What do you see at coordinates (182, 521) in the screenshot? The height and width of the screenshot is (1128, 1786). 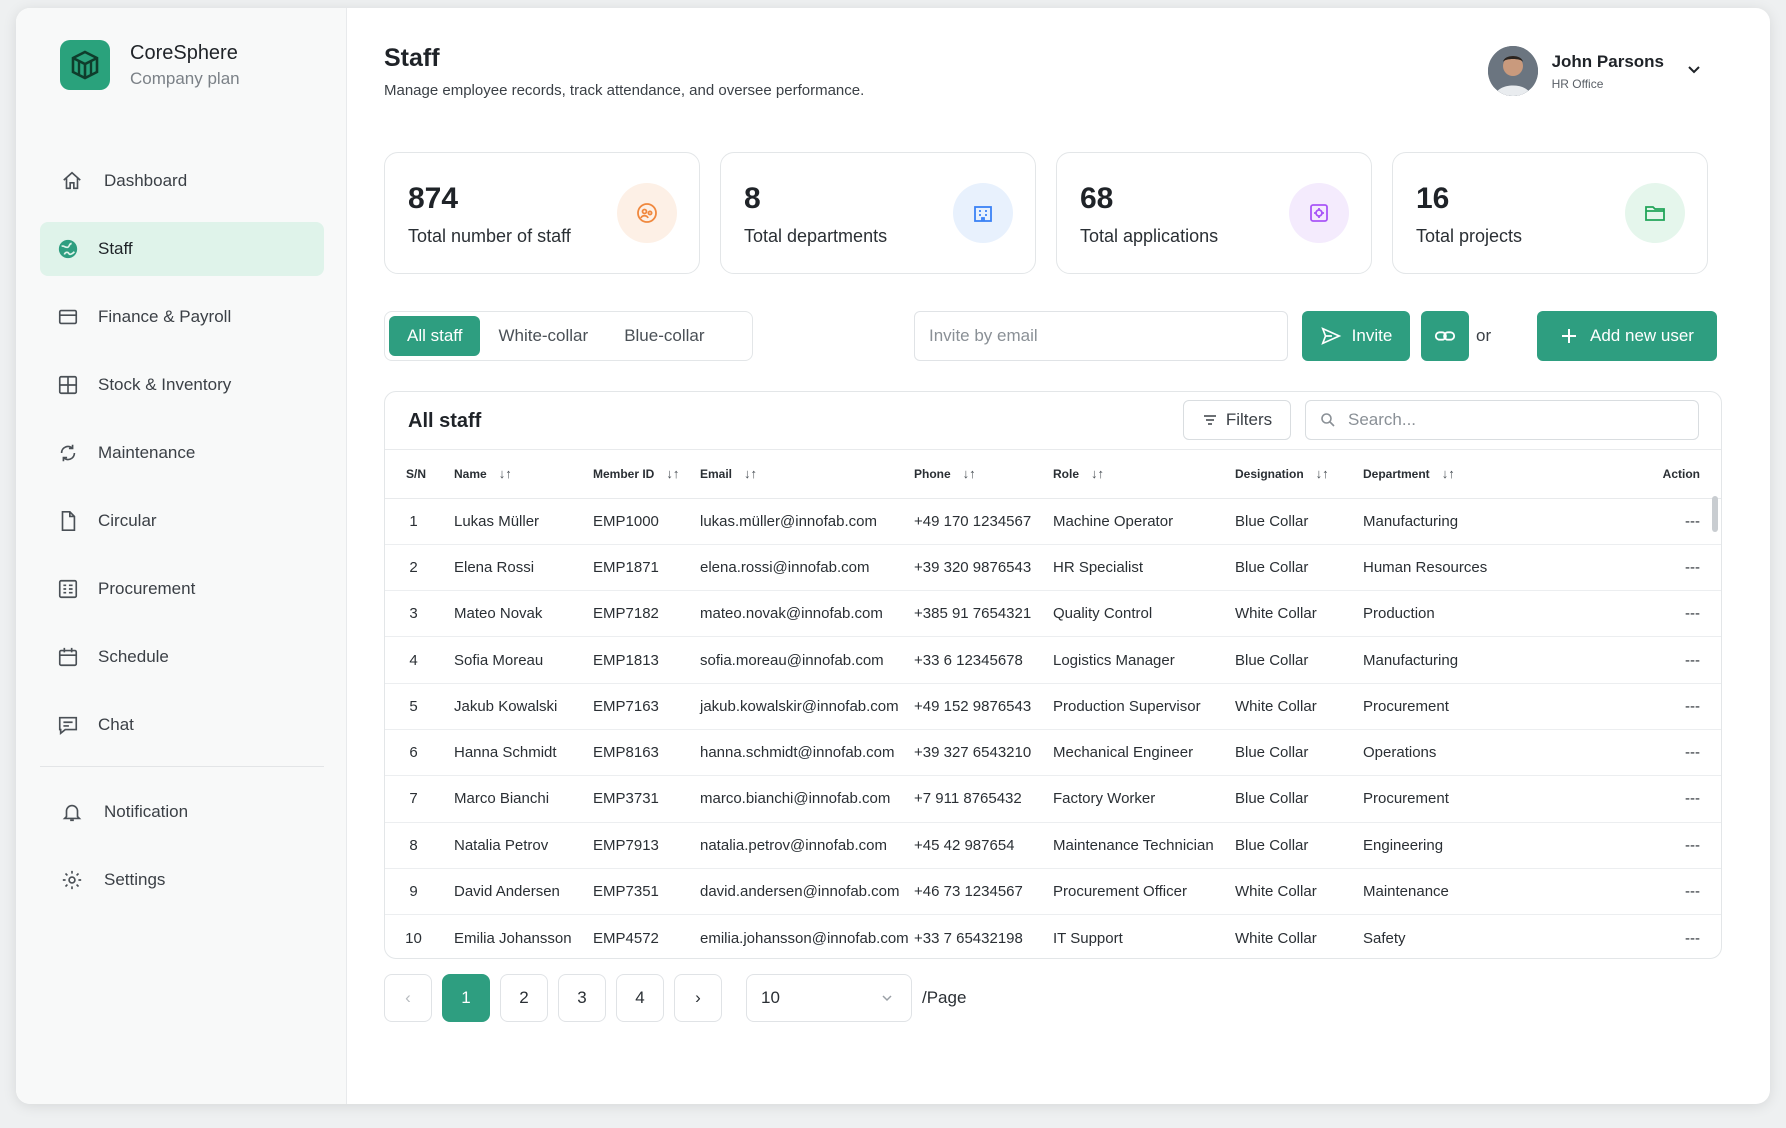 I see `sidebar-item-circular: Circular` at bounding box center [182, 521].